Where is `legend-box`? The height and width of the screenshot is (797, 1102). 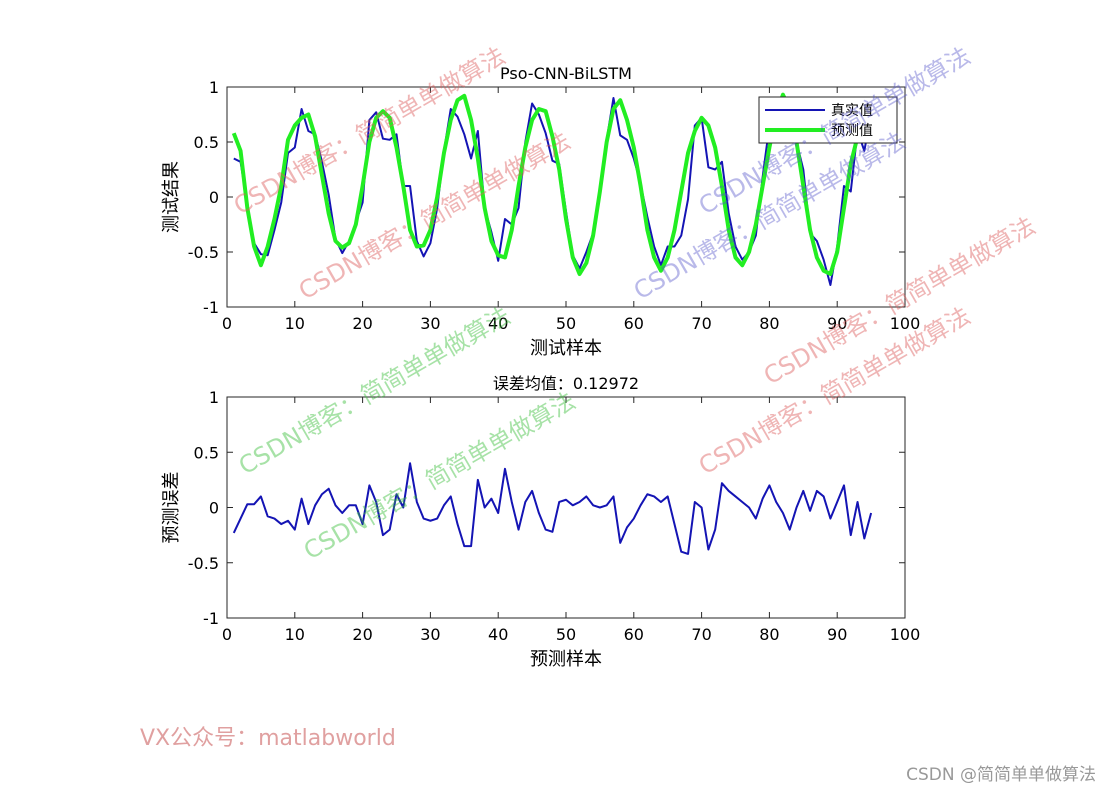 legend-box is located at coordinates (828, 120).